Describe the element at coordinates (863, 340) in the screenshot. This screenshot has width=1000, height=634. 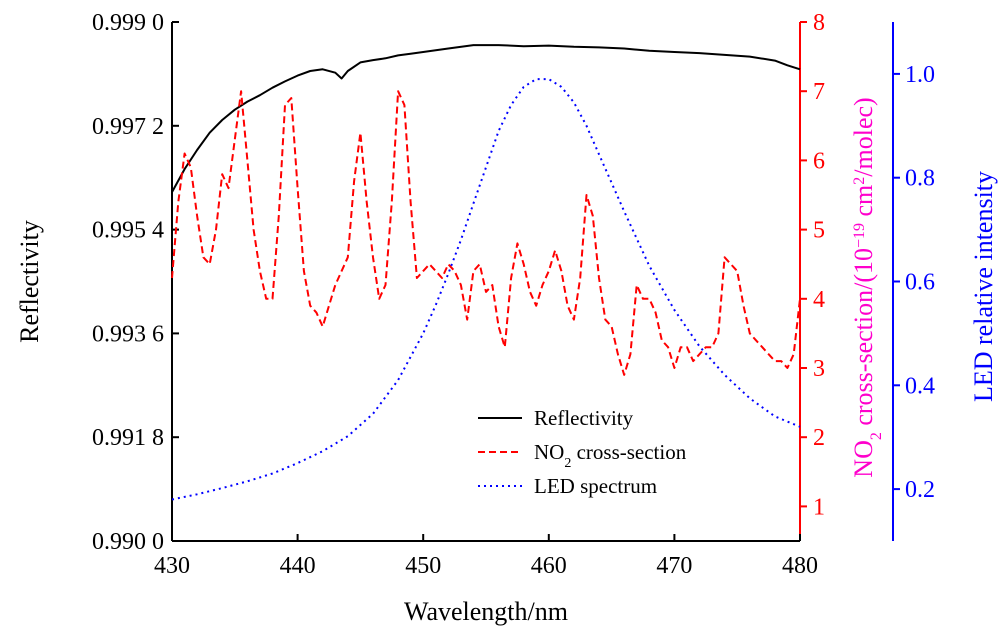
I see `no2-title-mid: cross-section/(10` at that location.